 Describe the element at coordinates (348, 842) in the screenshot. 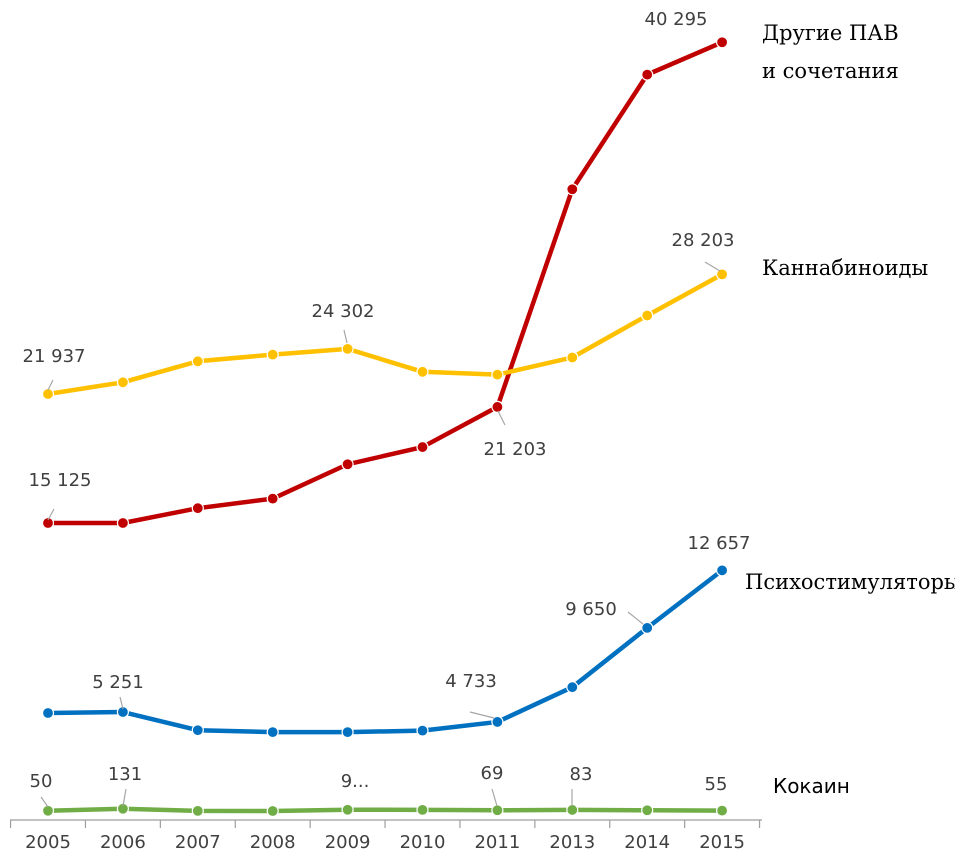

I see `x-tick-label: 2009` at that location.